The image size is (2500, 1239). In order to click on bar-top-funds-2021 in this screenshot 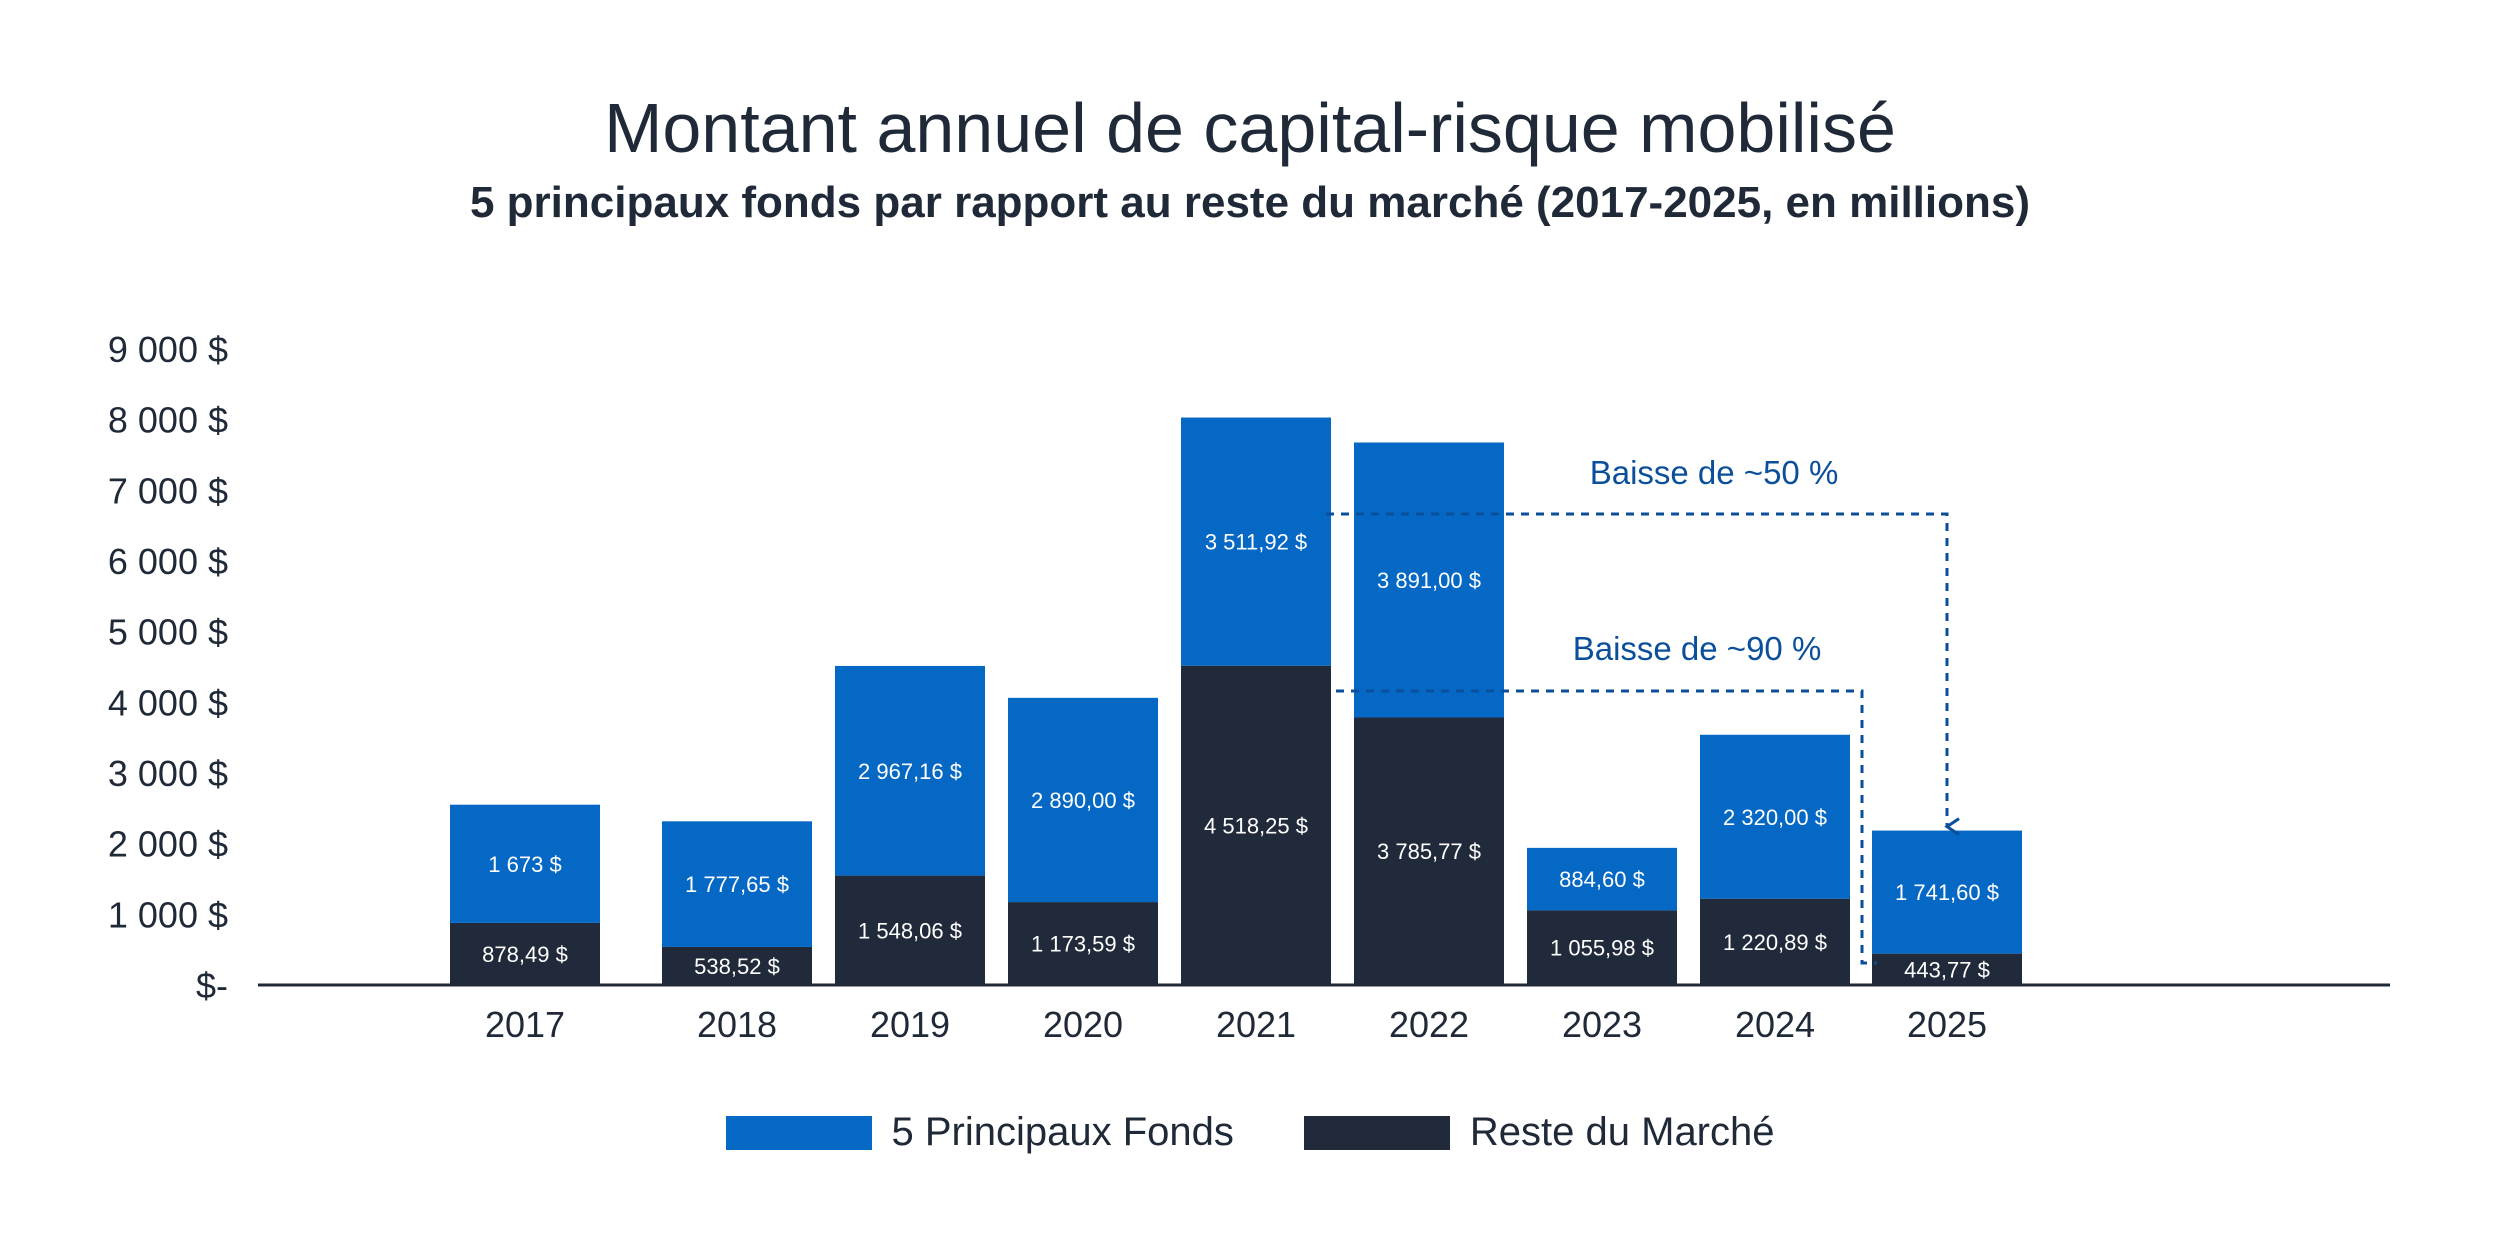, I will do `click(1256, 541)`.